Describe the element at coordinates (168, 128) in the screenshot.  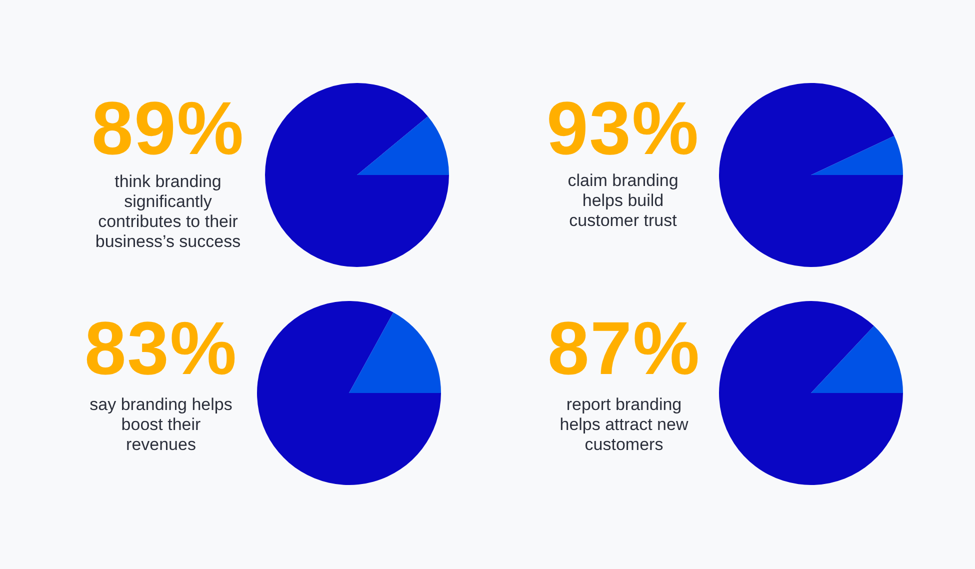
I see `chart-title: 89%` at that location.